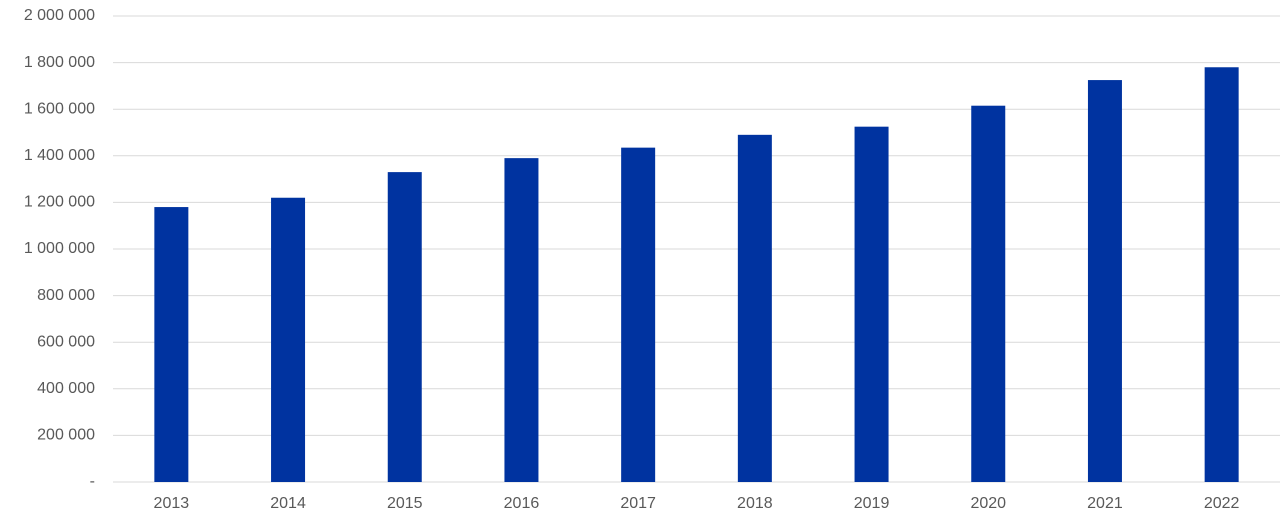 The height and width of the screenshot is (524, 1280). Describe the element at coordinates (66, 388) in the screenshot. I see `y-tick-label: 400 000` at that location.